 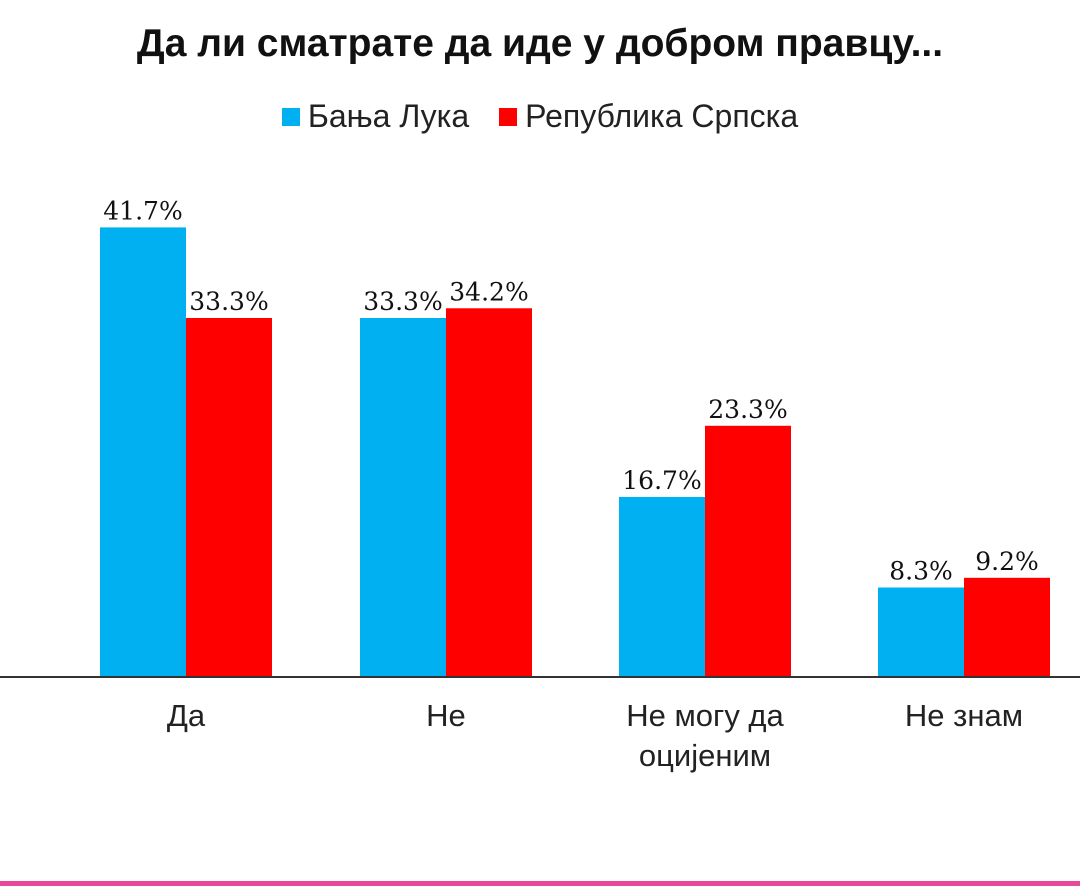 What do you see at coordinates (508, 116) in the screenshot?
I see `legend-swatch-republika-srpska` at bounding box center [508, 116].